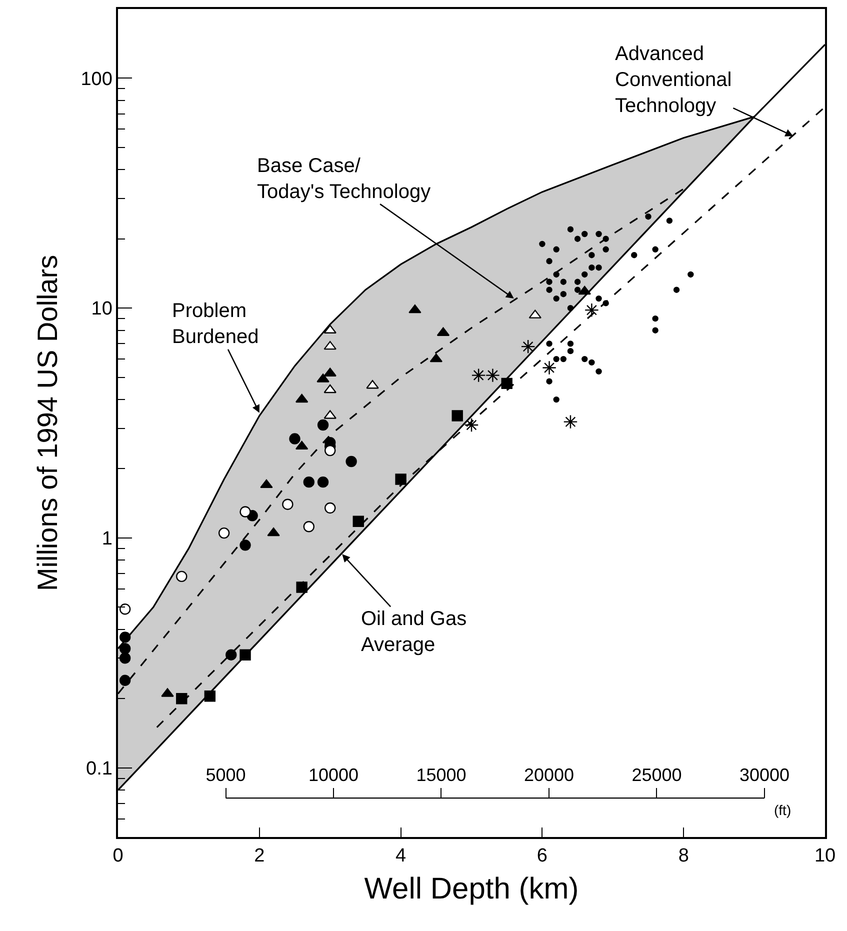  Describe the element at coordinates (107, 539) in the screenshot. I see `y-tick-label: 1` at that location.